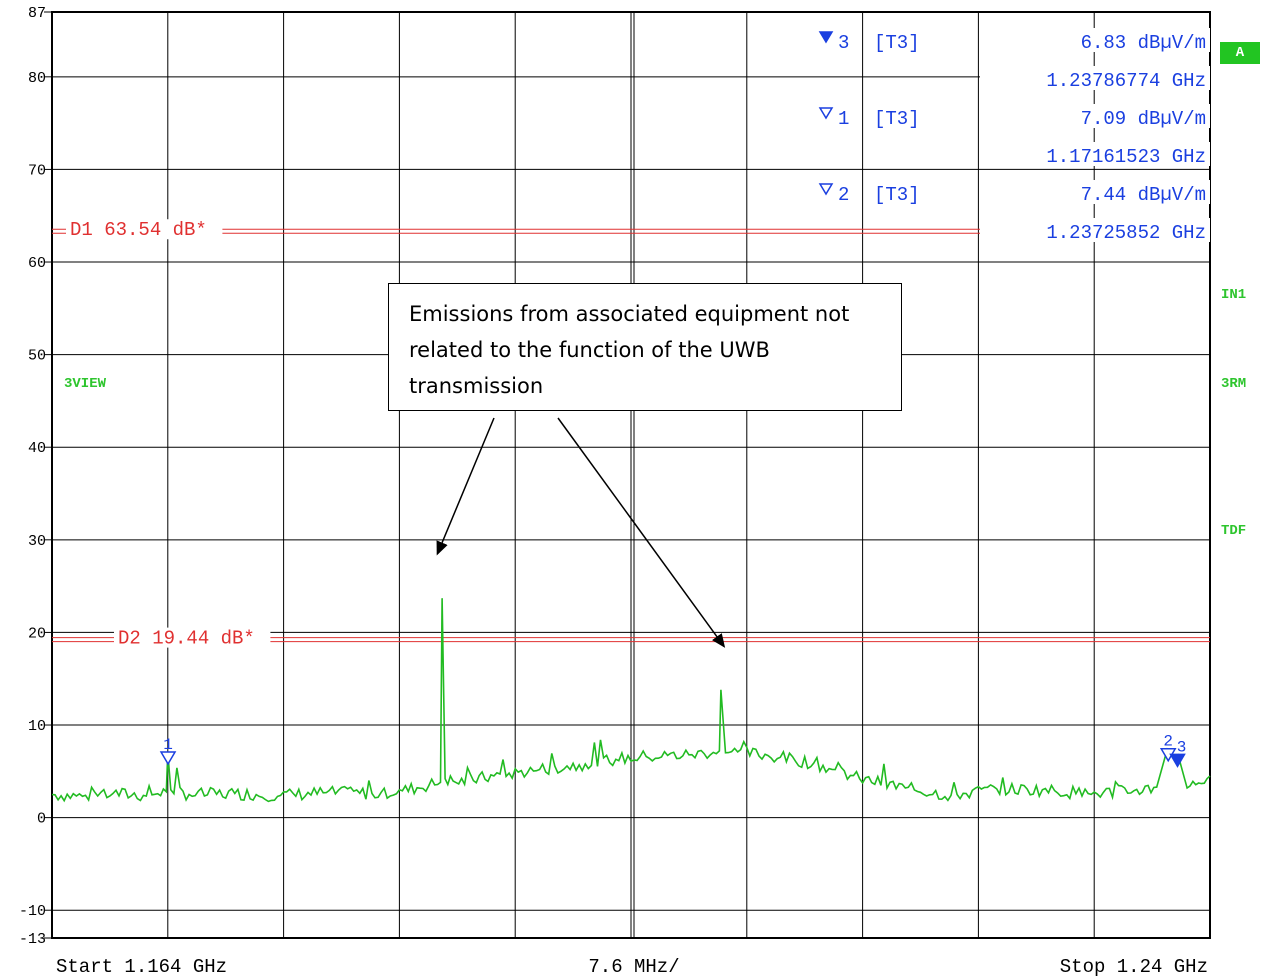  What do you see at coordinates (1126, 233) in the screenshot?
I see `marker-table-frequency: 1.23725852 GHz` at bounding box center [1126, 233].